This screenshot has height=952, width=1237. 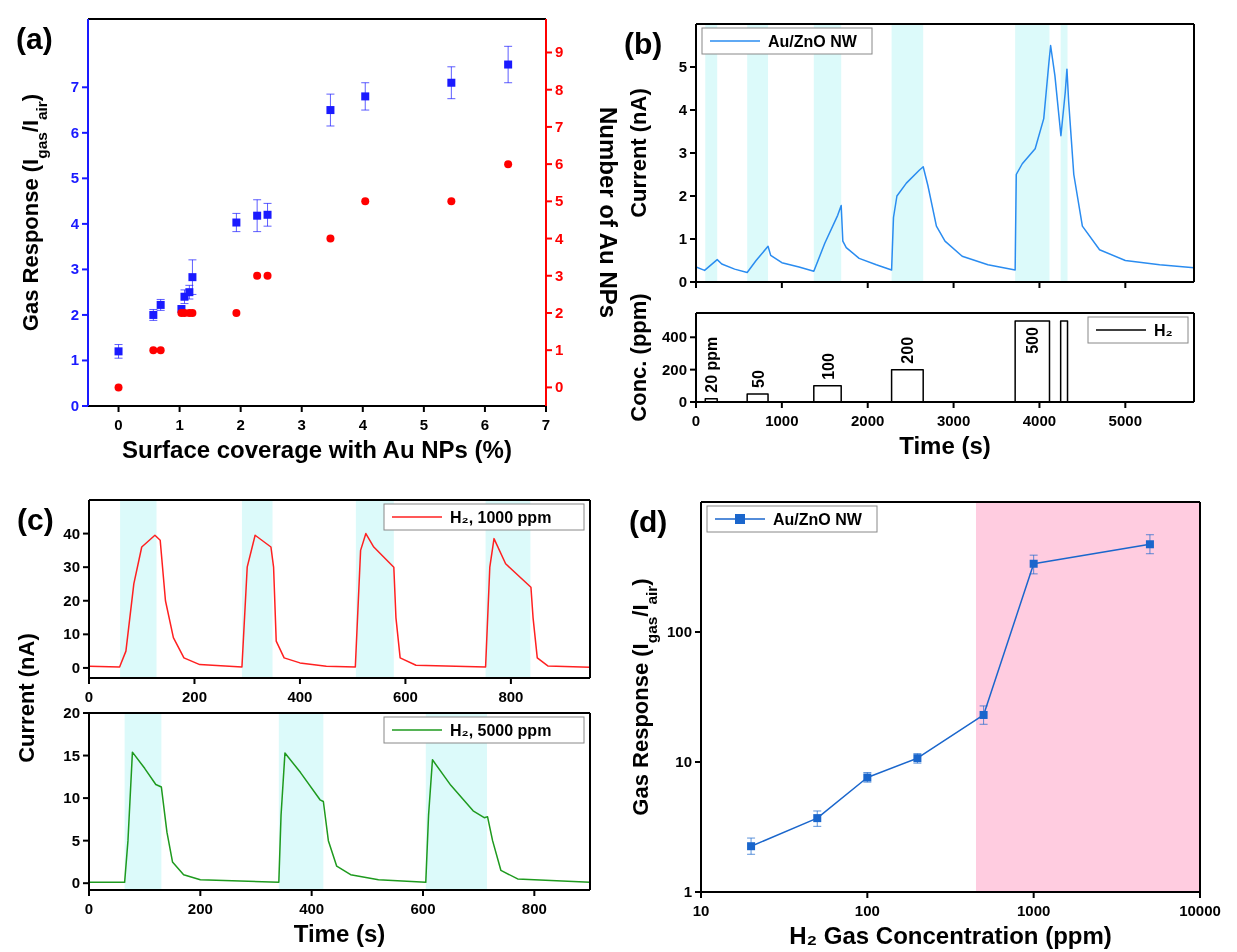 I want to click on y-tick-label: 400, so click(x=674, y=337).